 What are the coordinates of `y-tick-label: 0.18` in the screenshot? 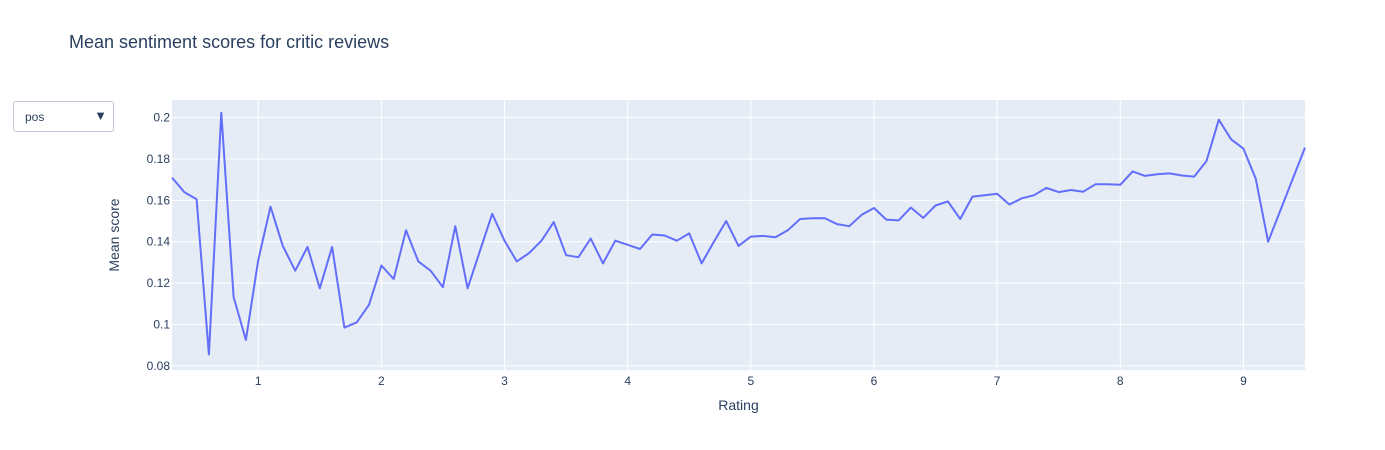 It's located at (159, 159).